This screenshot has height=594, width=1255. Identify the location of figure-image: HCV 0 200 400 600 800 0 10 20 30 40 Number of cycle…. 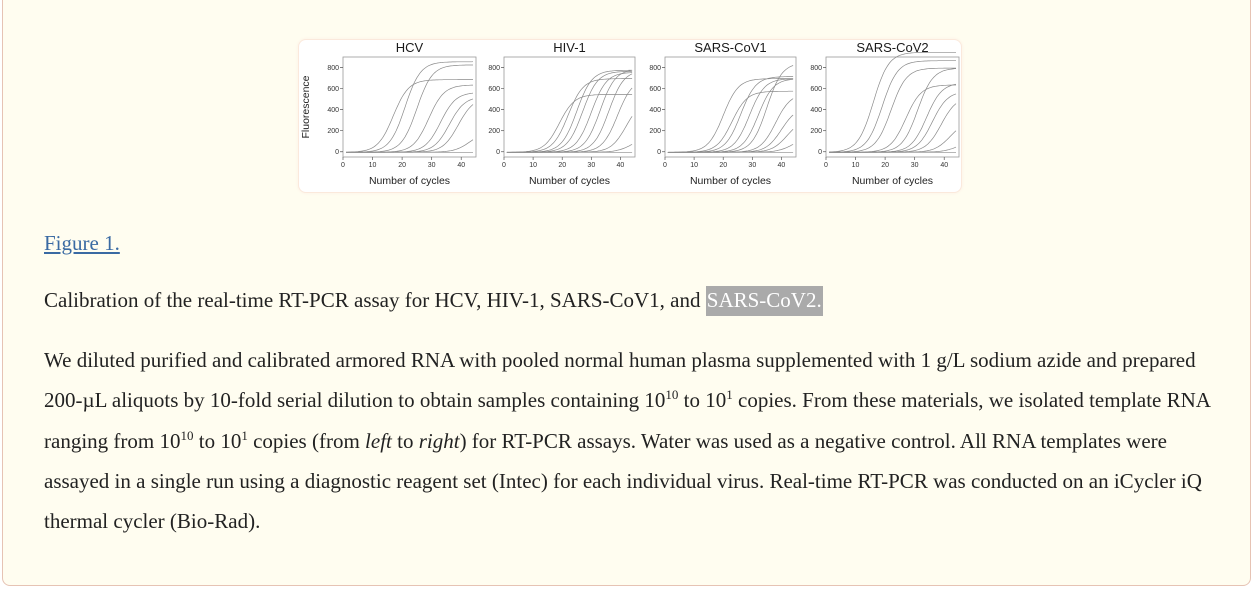
(630, 116).